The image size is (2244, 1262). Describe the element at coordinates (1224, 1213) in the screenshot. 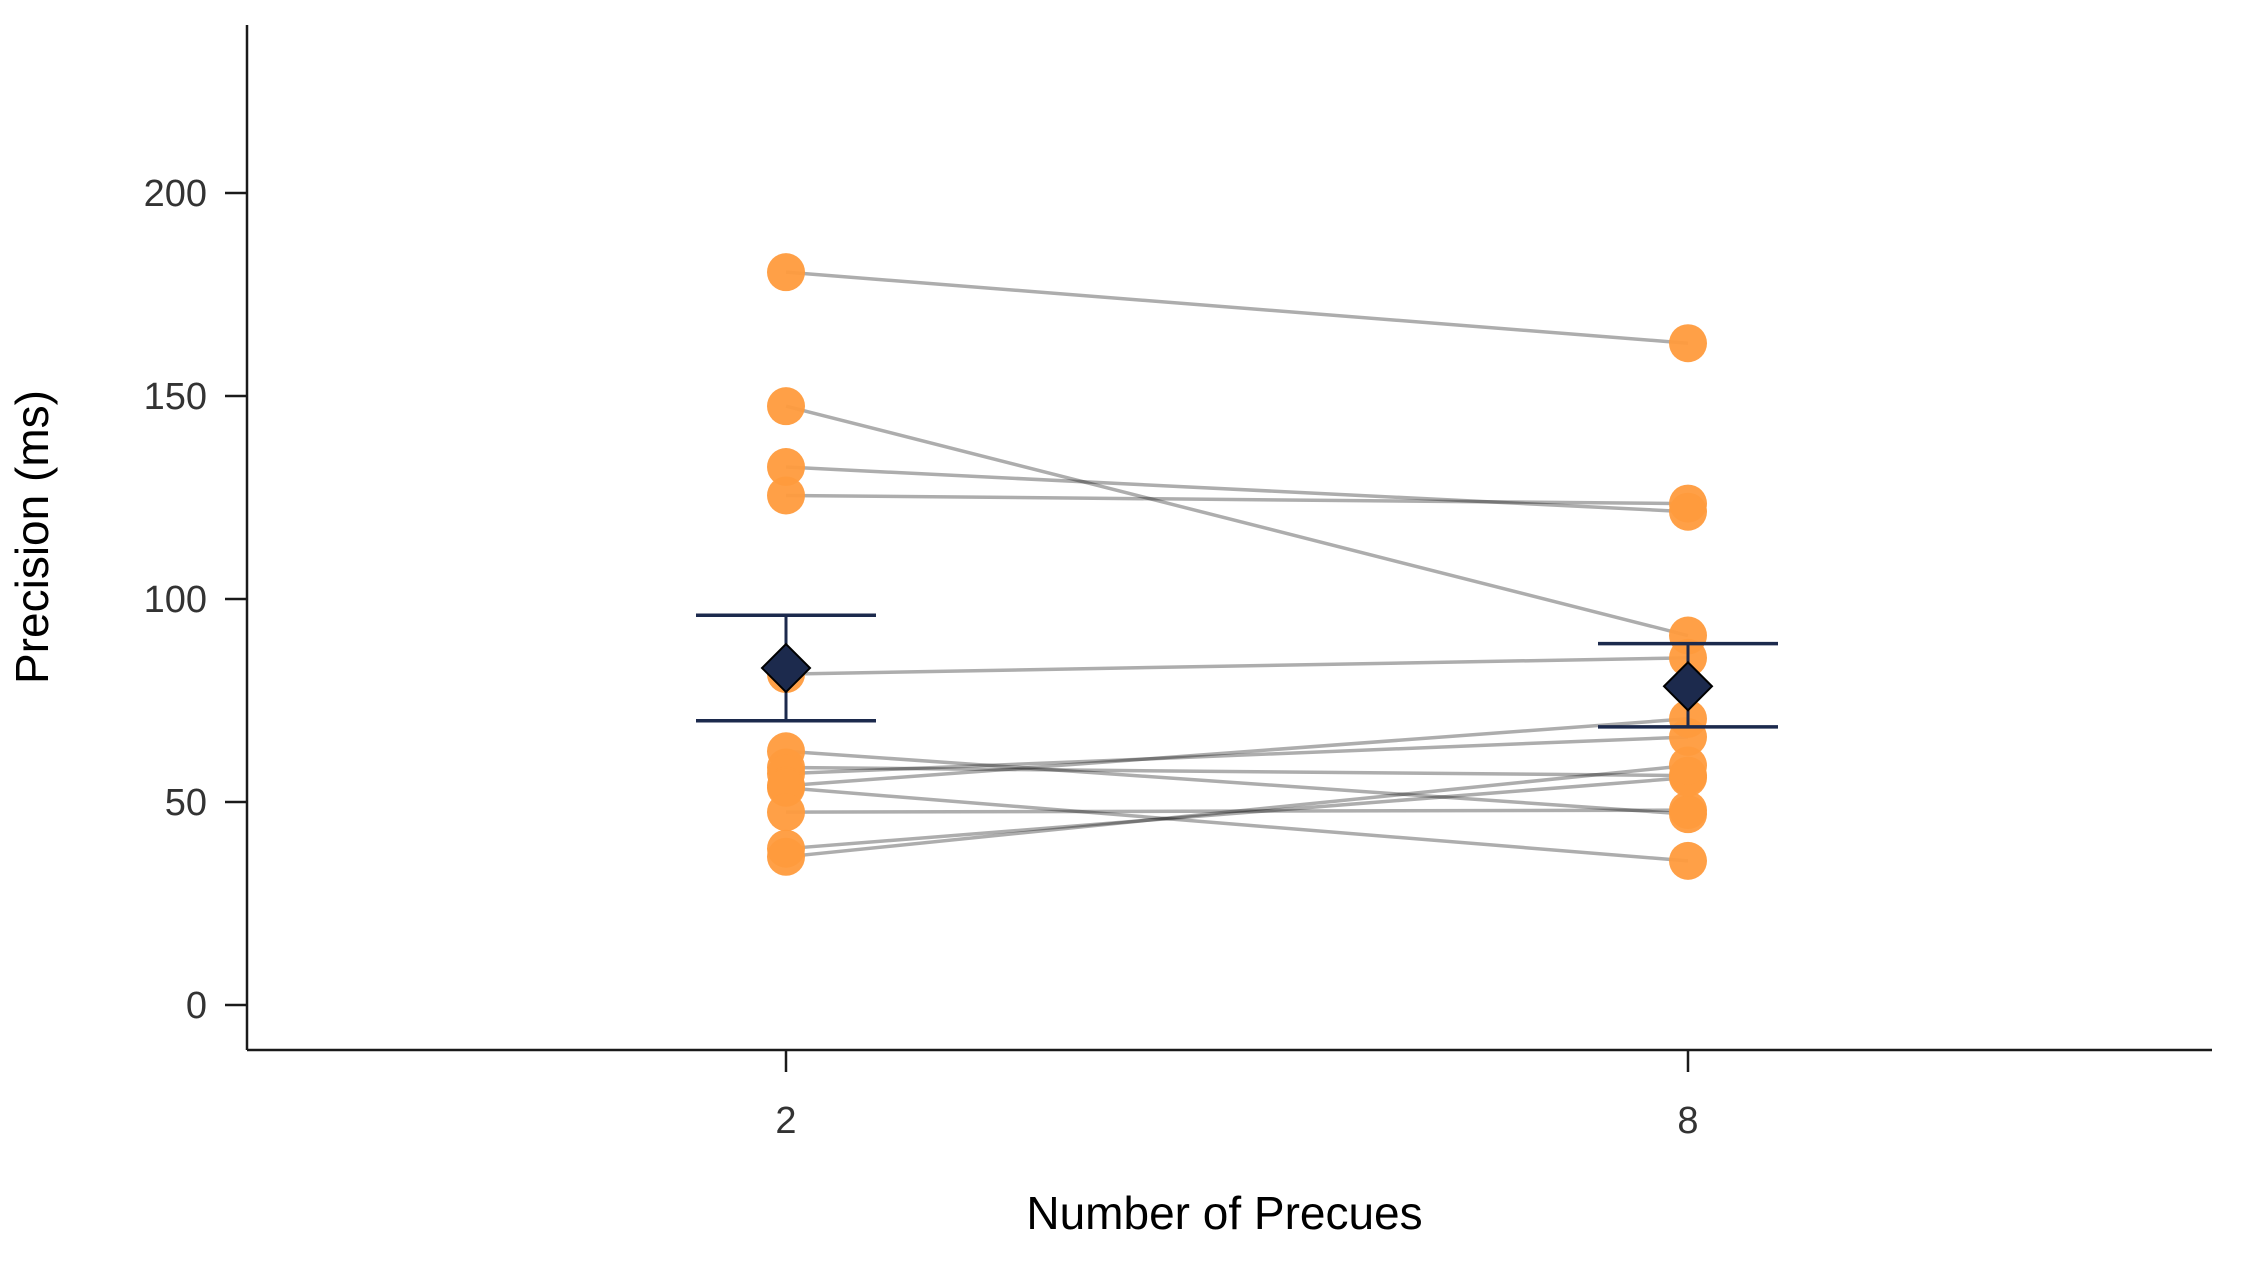

I see `x-axis-title: Number of Precues` at that location.